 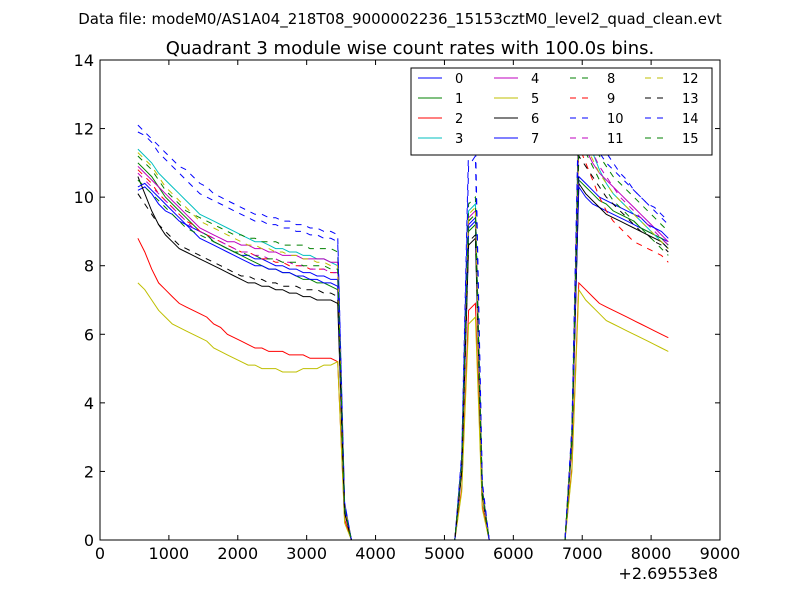 I want to click on x-tick-label: 5000, so click(x=444, y=553).